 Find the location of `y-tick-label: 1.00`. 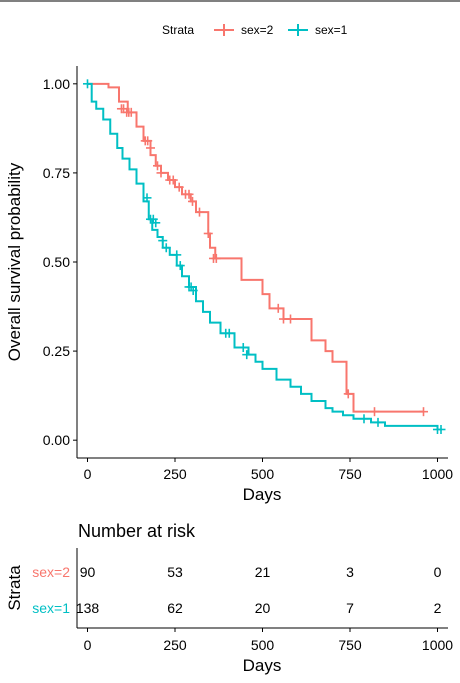

y-tick-label: 1.00 is located at coordinates (56, 84).